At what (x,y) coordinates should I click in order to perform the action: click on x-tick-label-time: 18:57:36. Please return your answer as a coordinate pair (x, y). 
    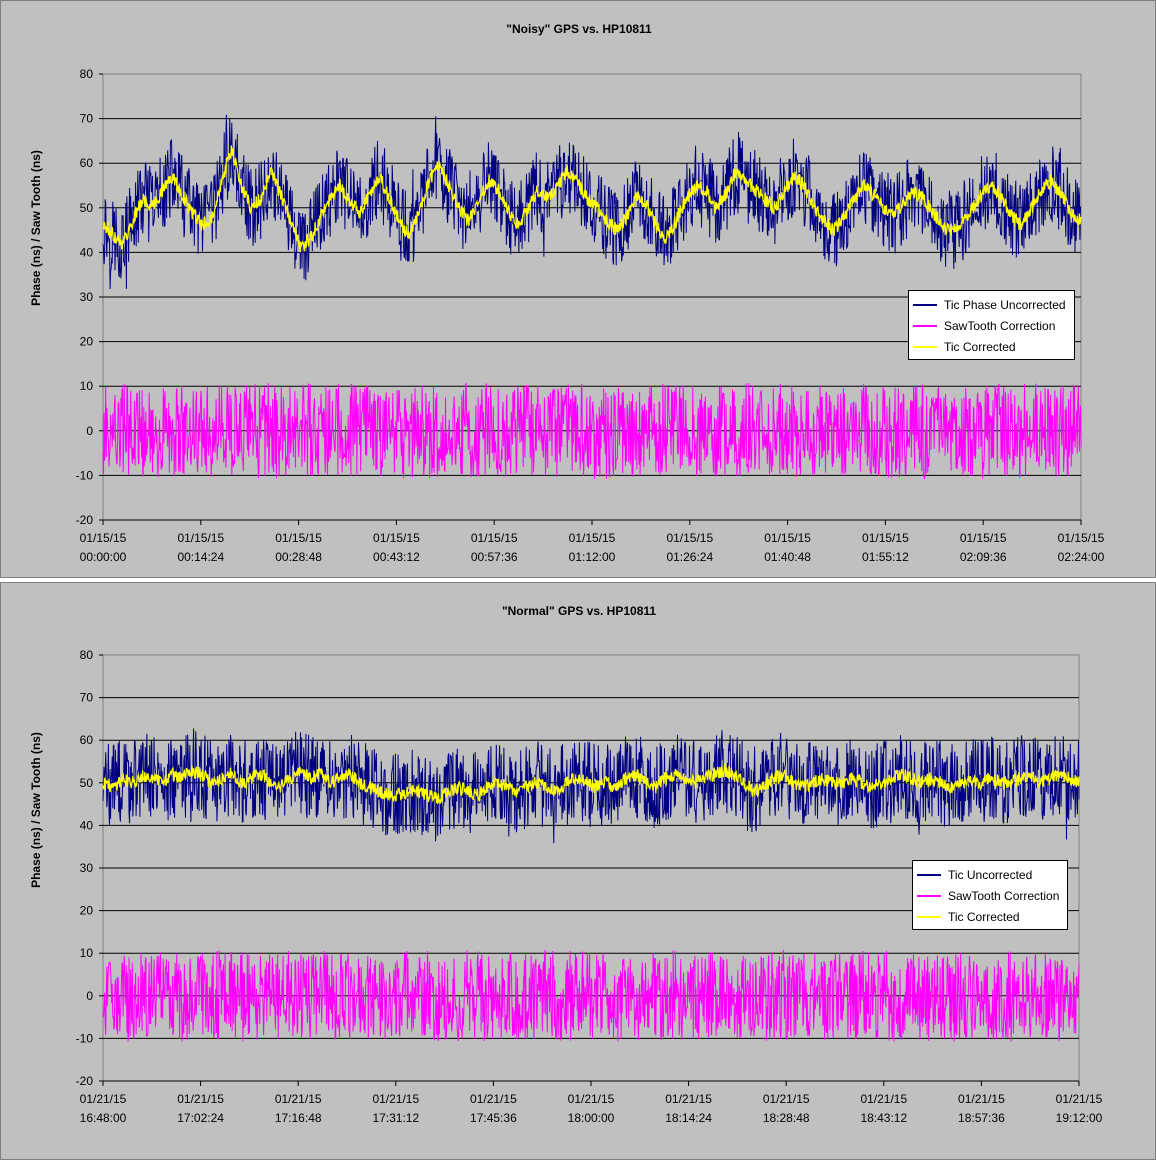
    Looking at the image, I should click on (981, 1118).